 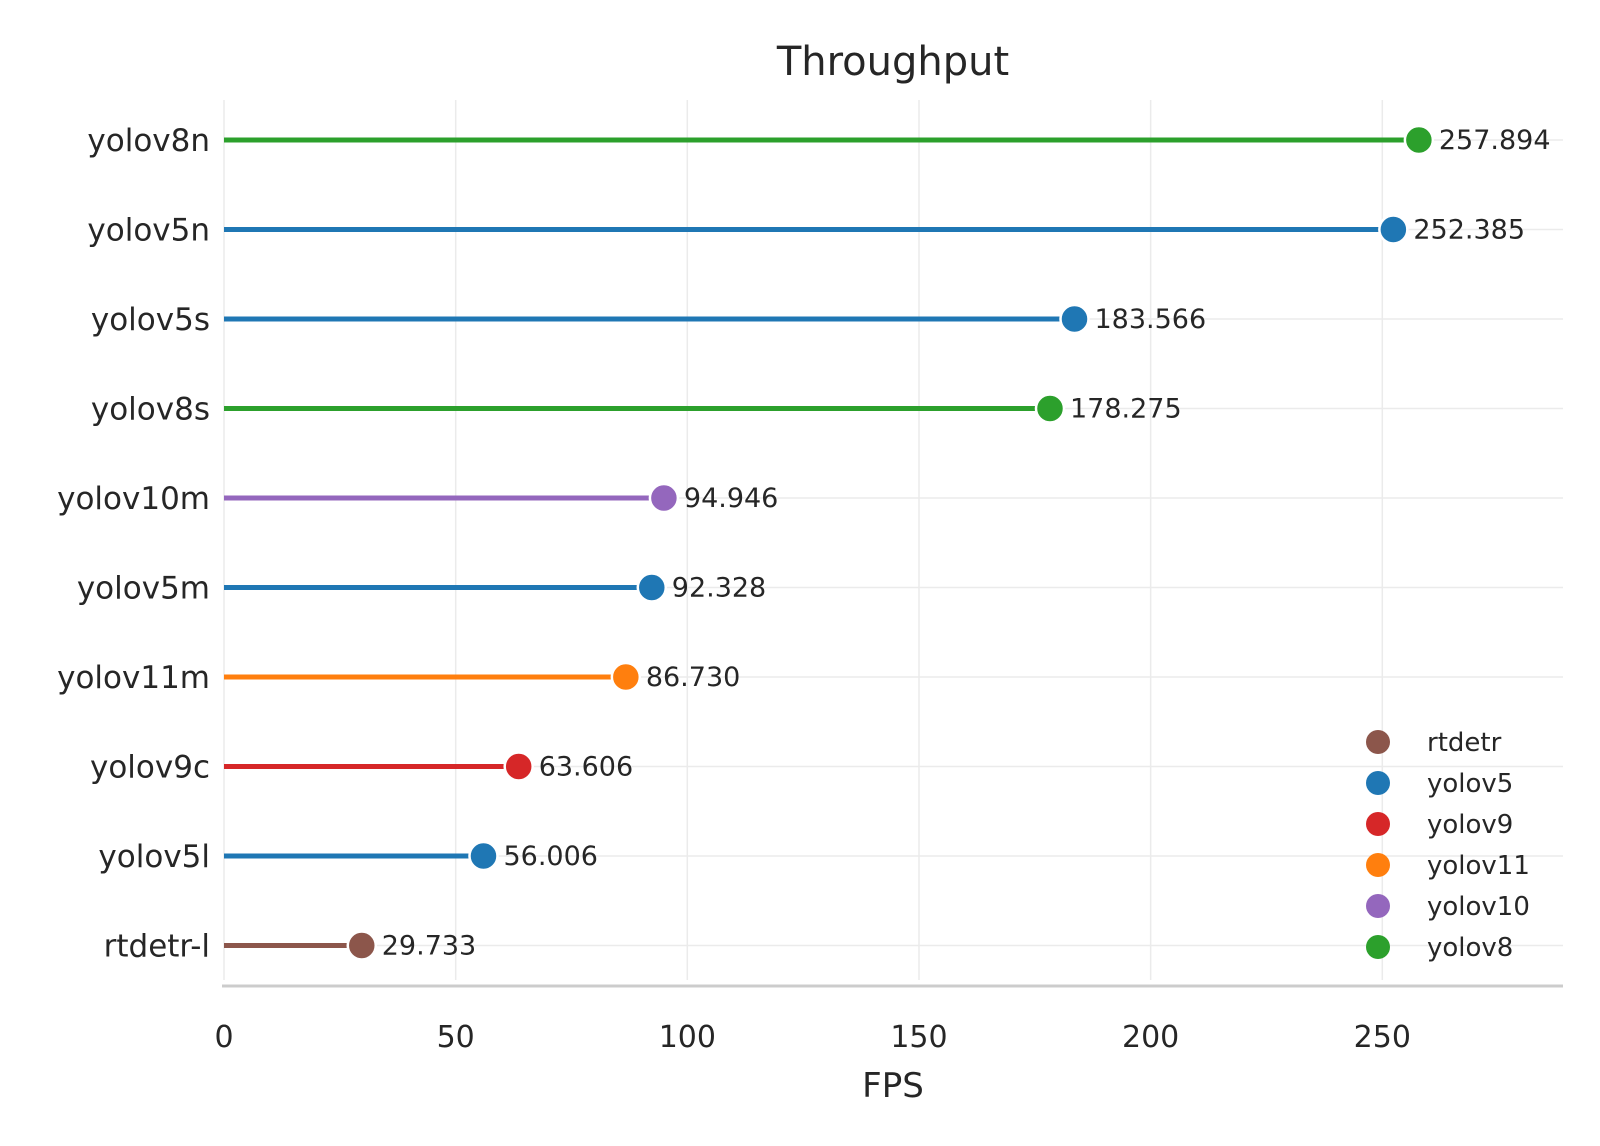 I want to click on data-label: 252.385, so click(x=1469, y=230).